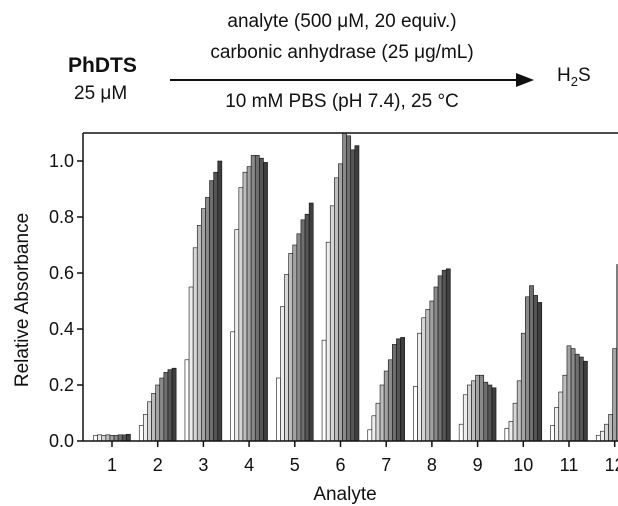 This screenshot has width=618, height=506. Describe the element at coordinates (386, 465) in the screenshot. I see `x-tick-label: 7` at that location.